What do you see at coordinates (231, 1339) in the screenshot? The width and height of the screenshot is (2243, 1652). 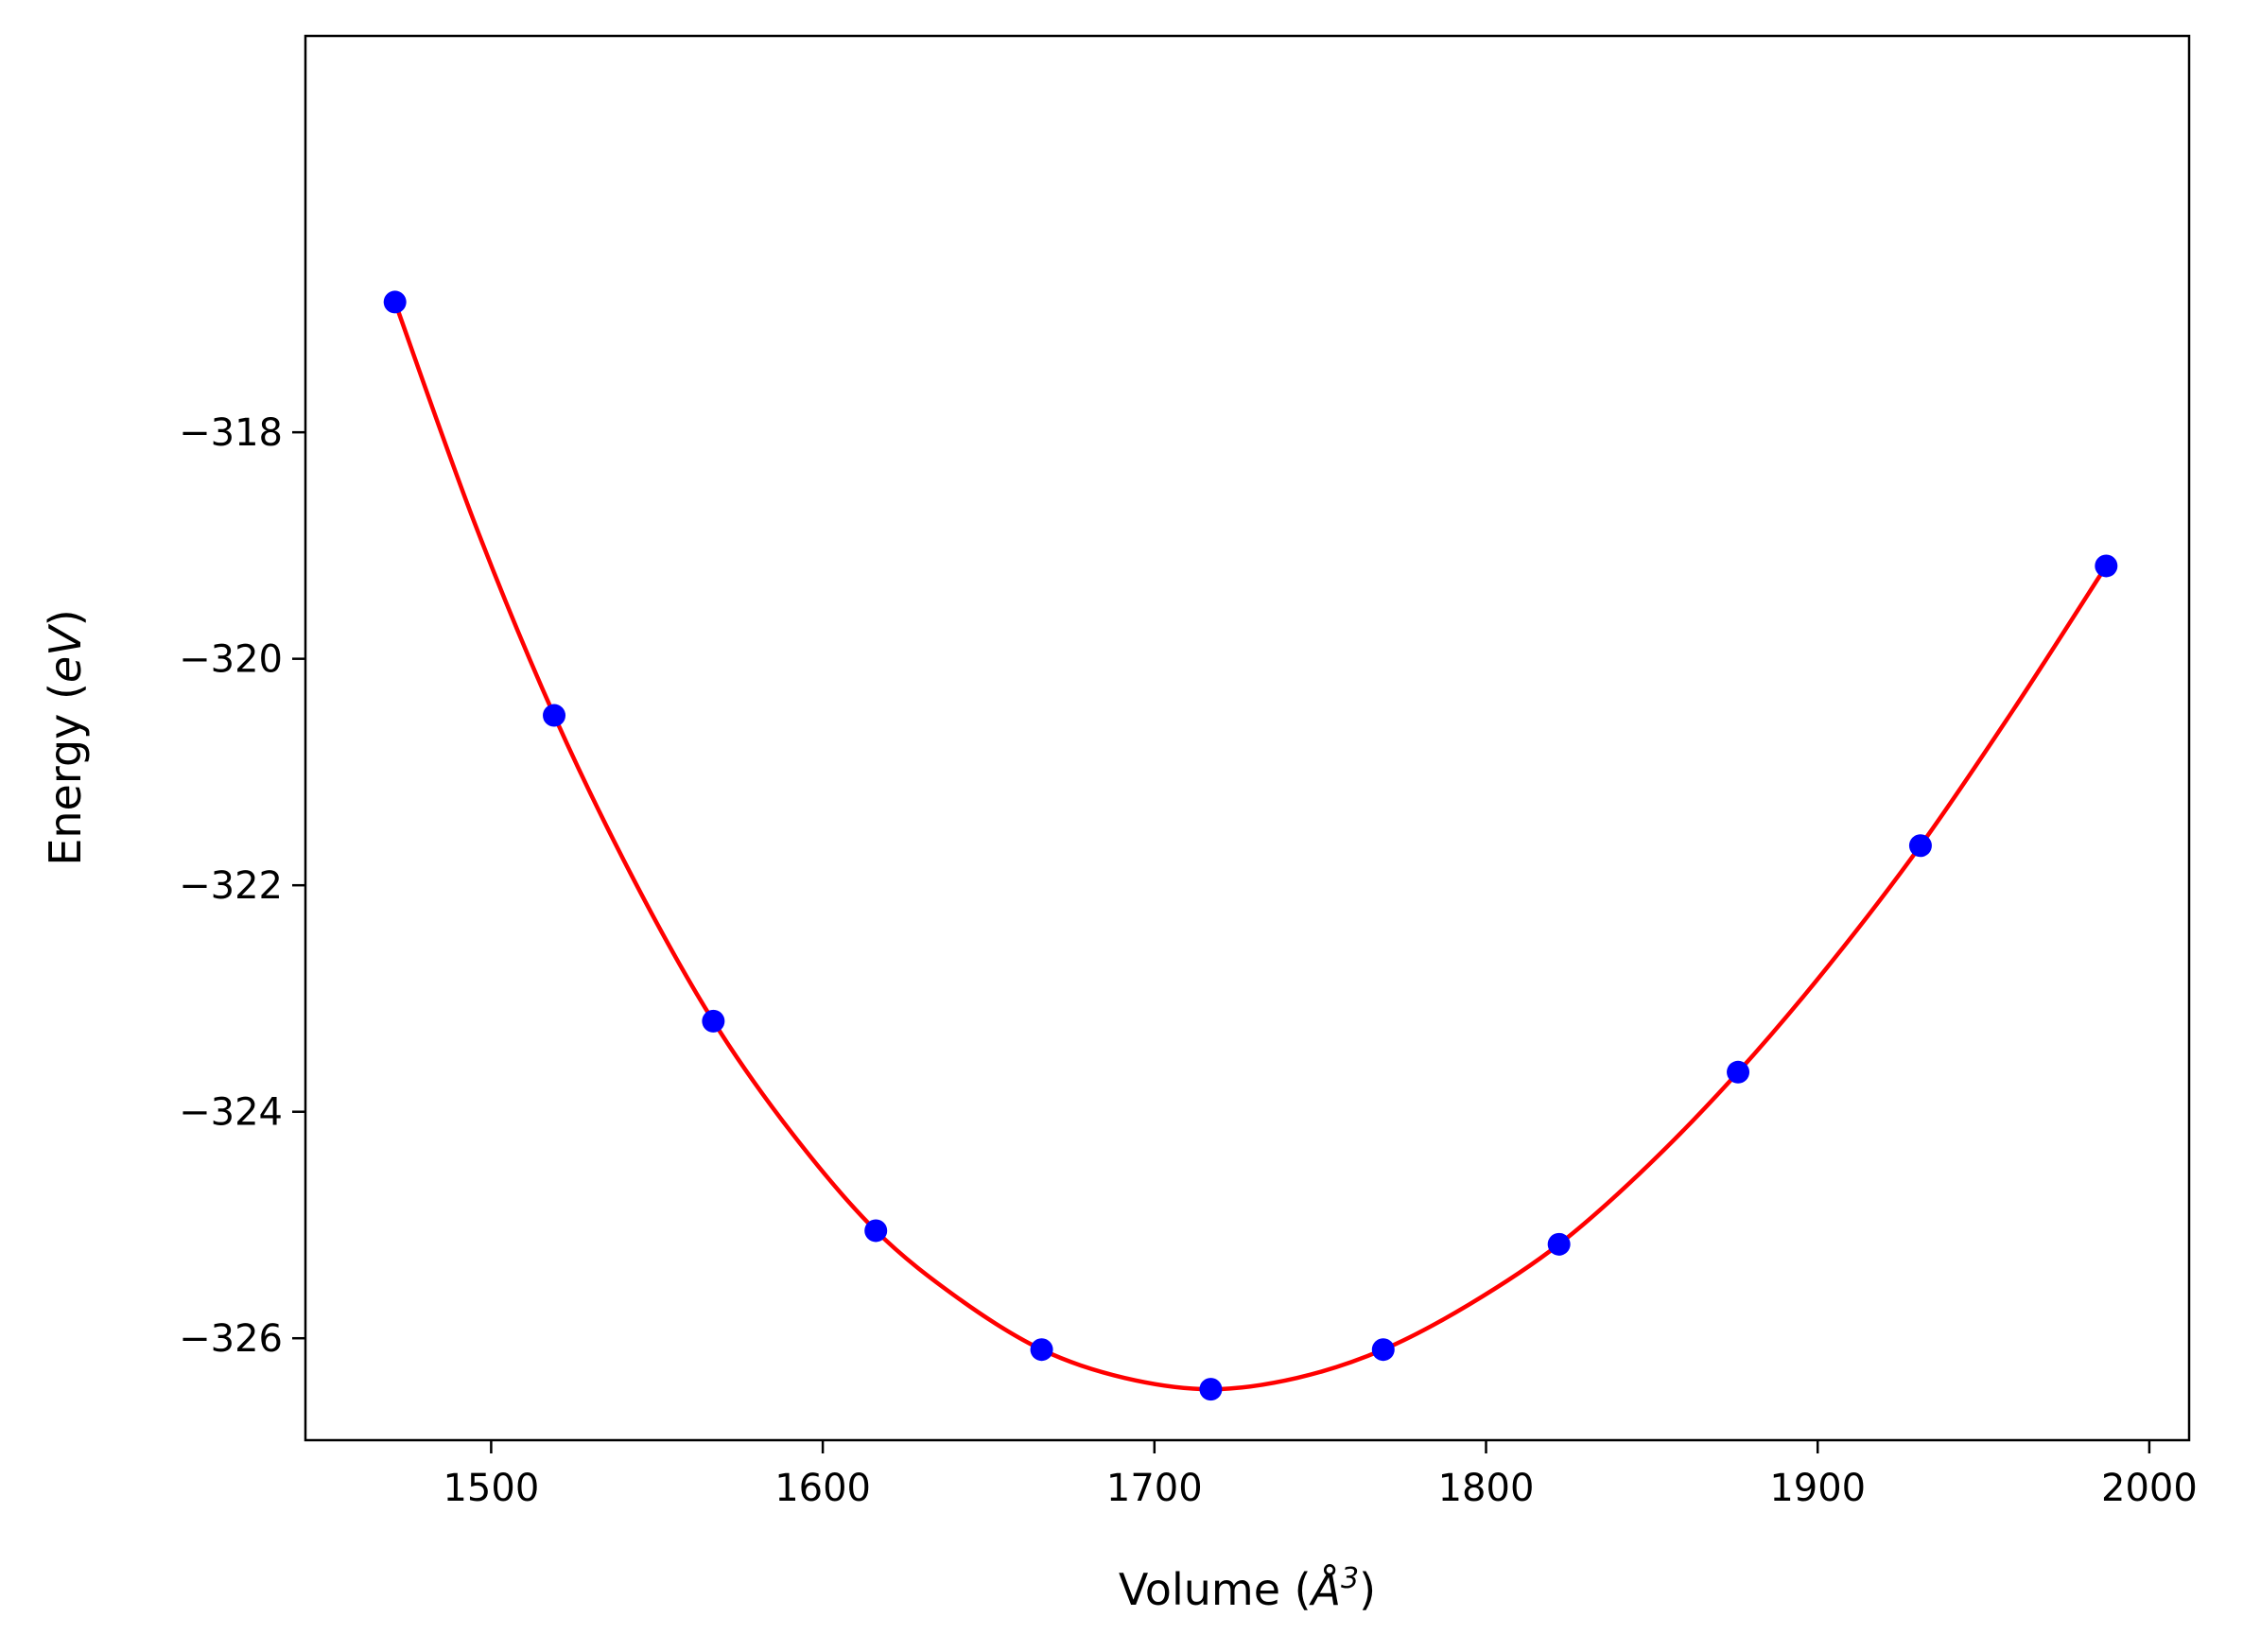 I see `y-tick-label: −326` at bounding box center [231, 1339].